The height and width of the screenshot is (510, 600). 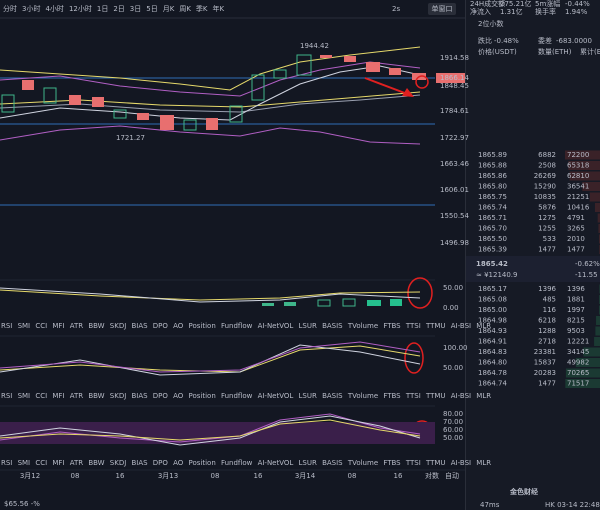 What do you see at coordinates (80, 8) in the screenshot?
I see `interval-tab: 12小时` at bounding box center [80, 8].